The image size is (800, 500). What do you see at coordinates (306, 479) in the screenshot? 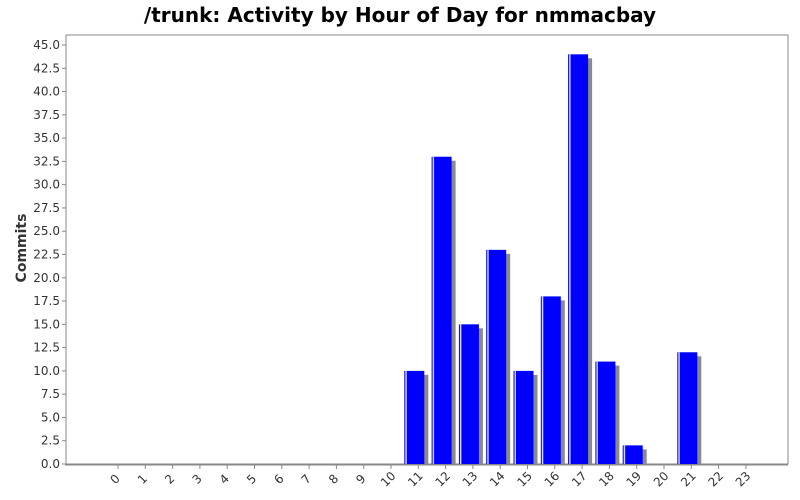
I see `x-tick-label: 7` at bounding box center [306, 479].